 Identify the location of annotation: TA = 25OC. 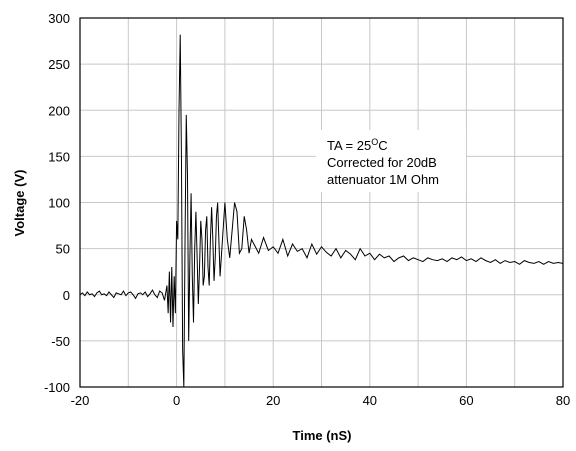
(357, 145).